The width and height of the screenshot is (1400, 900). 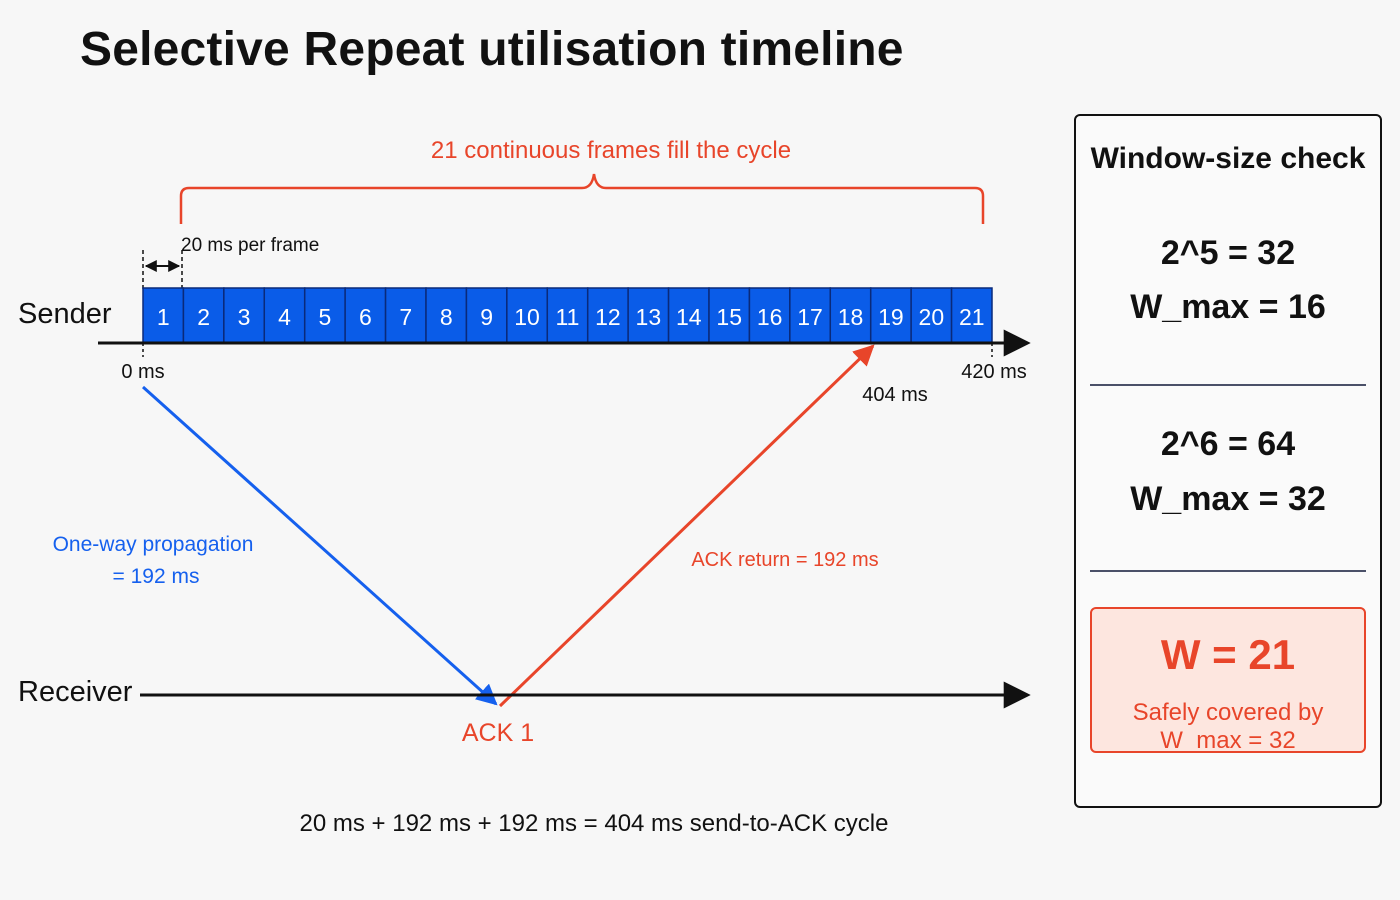 What do you see at coordinates (319, 545) in the screenshot?
I see `propagation-arrow` at bounding box center [319, 545].